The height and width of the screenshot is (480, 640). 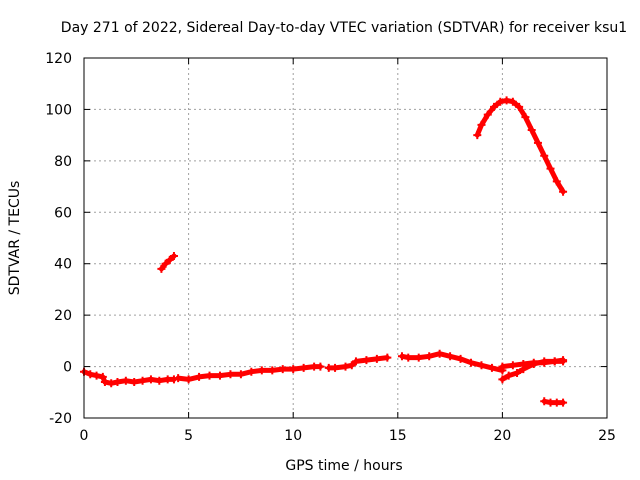 What do you see at coordinates (60, 419) in the screenshot?
I see `y-tick-label: -20` at bounding box center [60, 419].